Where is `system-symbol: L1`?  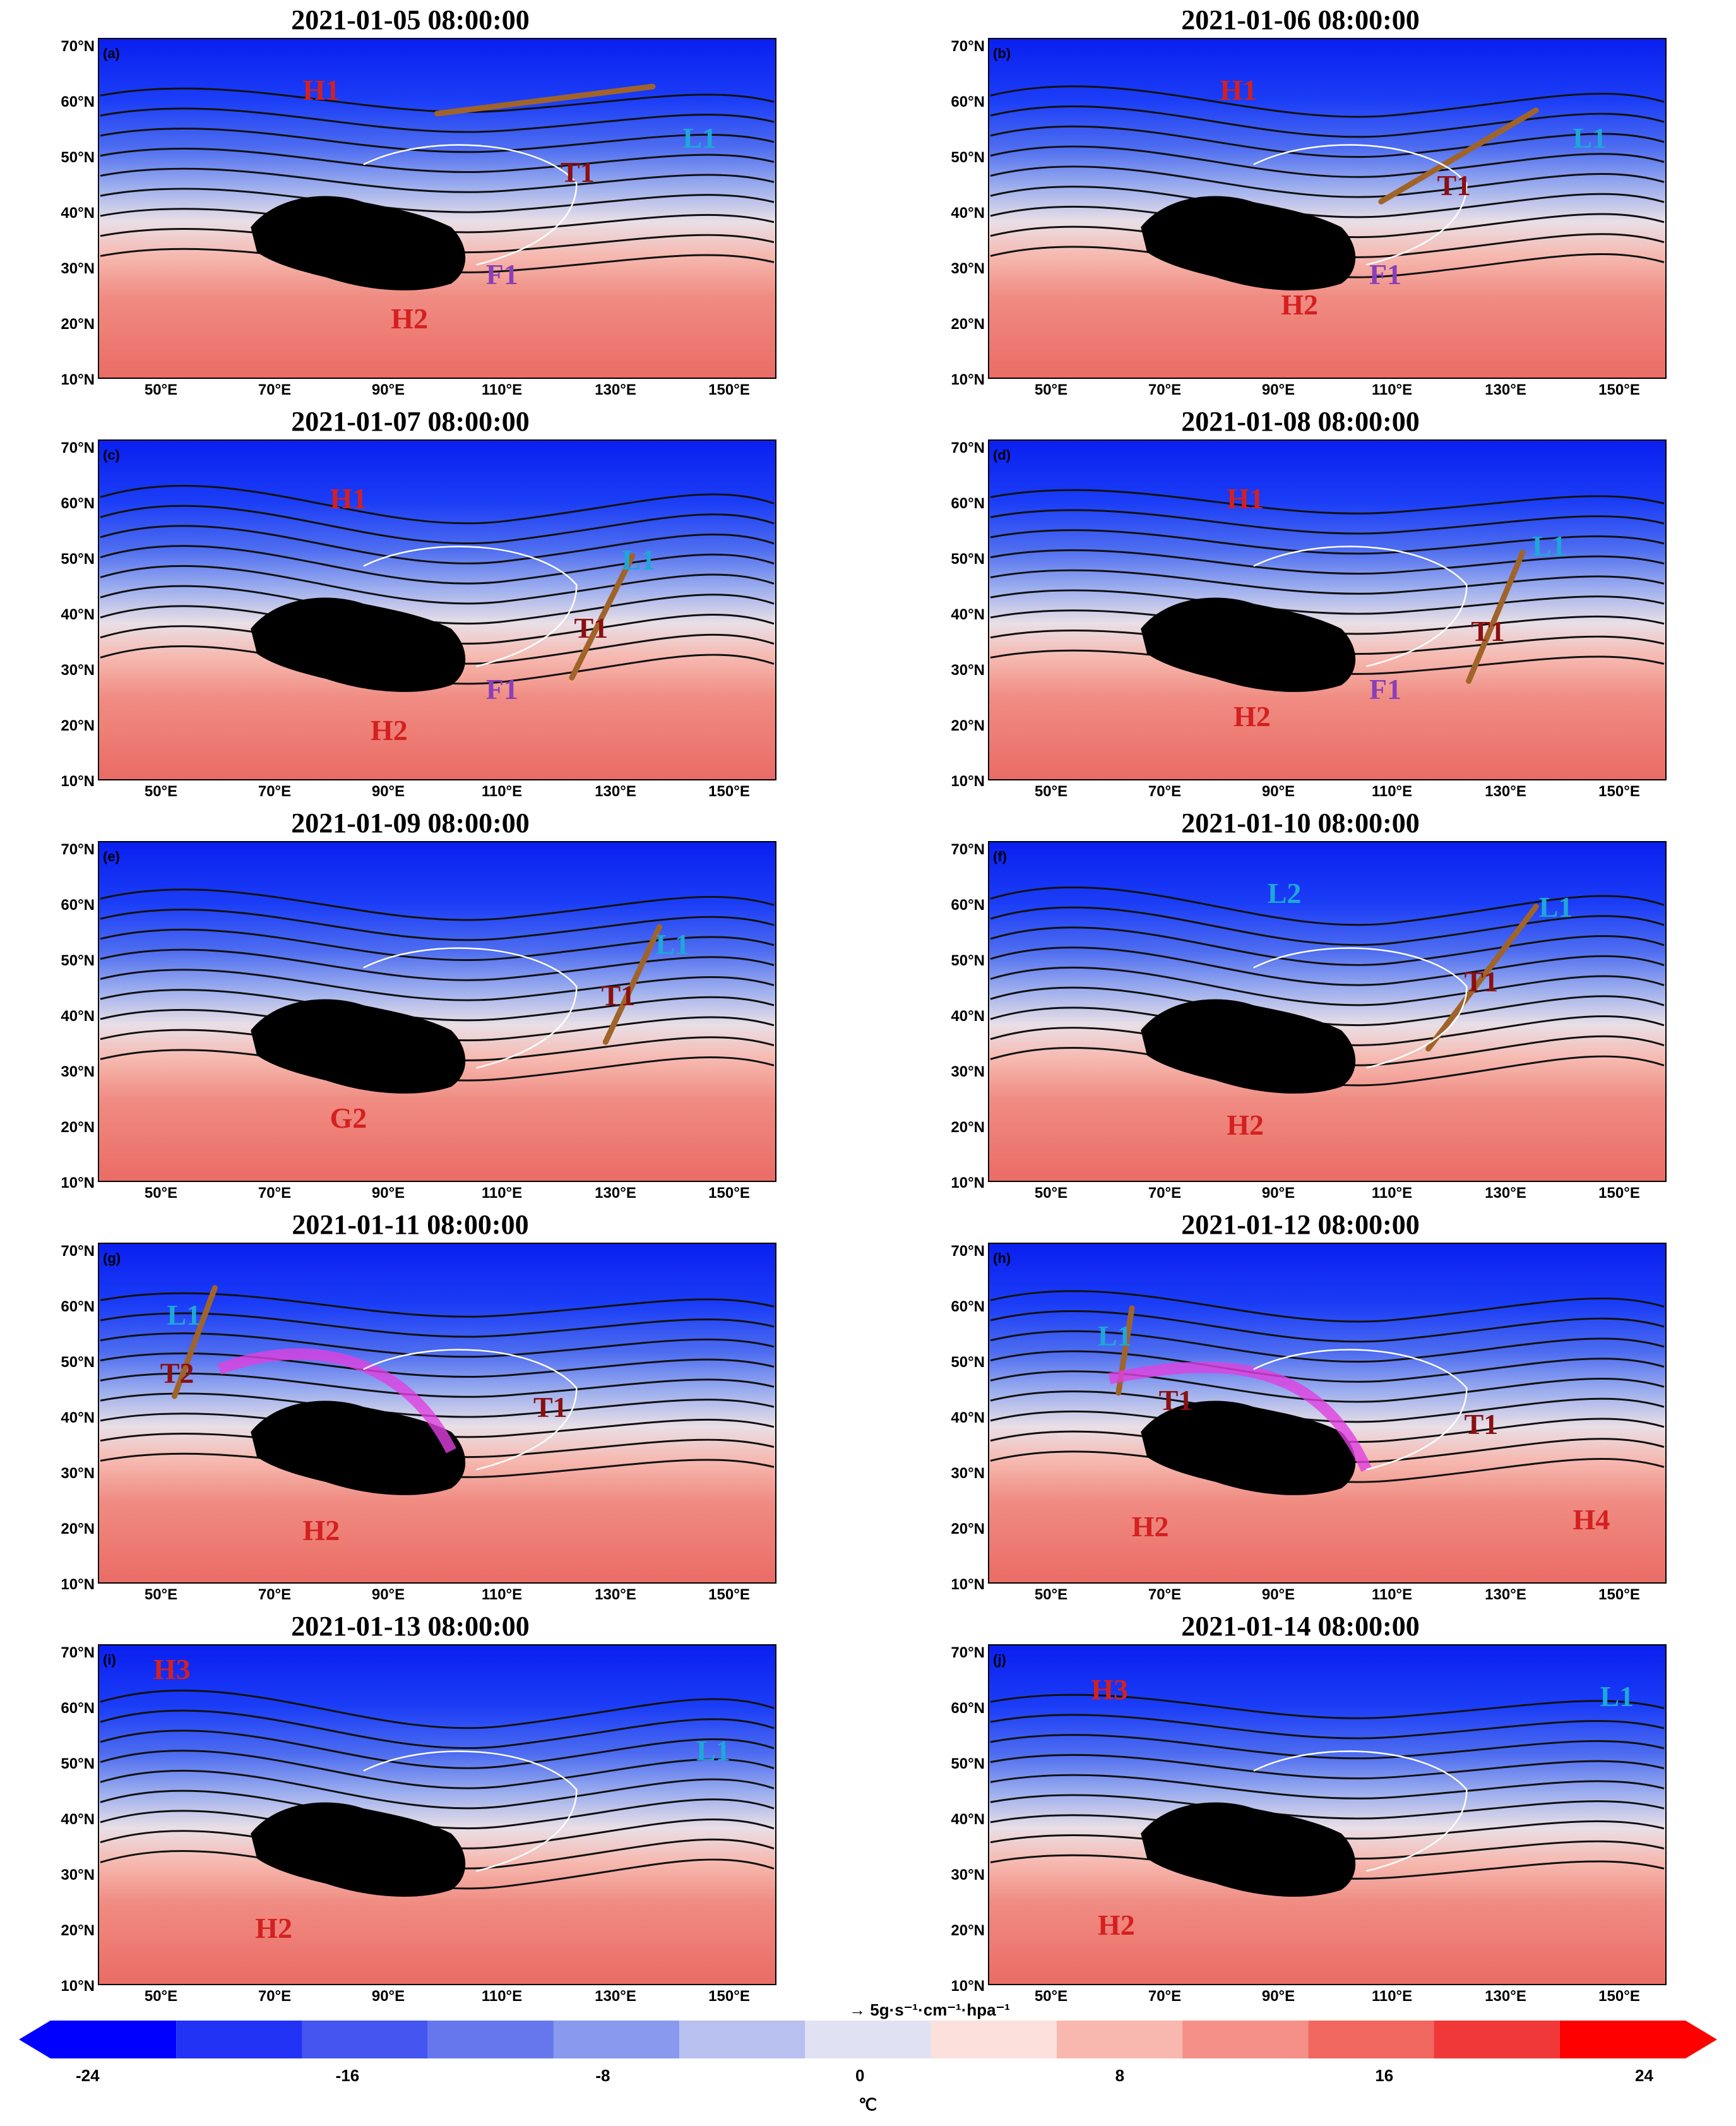
system-symbol: L1 is located at coordinates (1617, 1696).